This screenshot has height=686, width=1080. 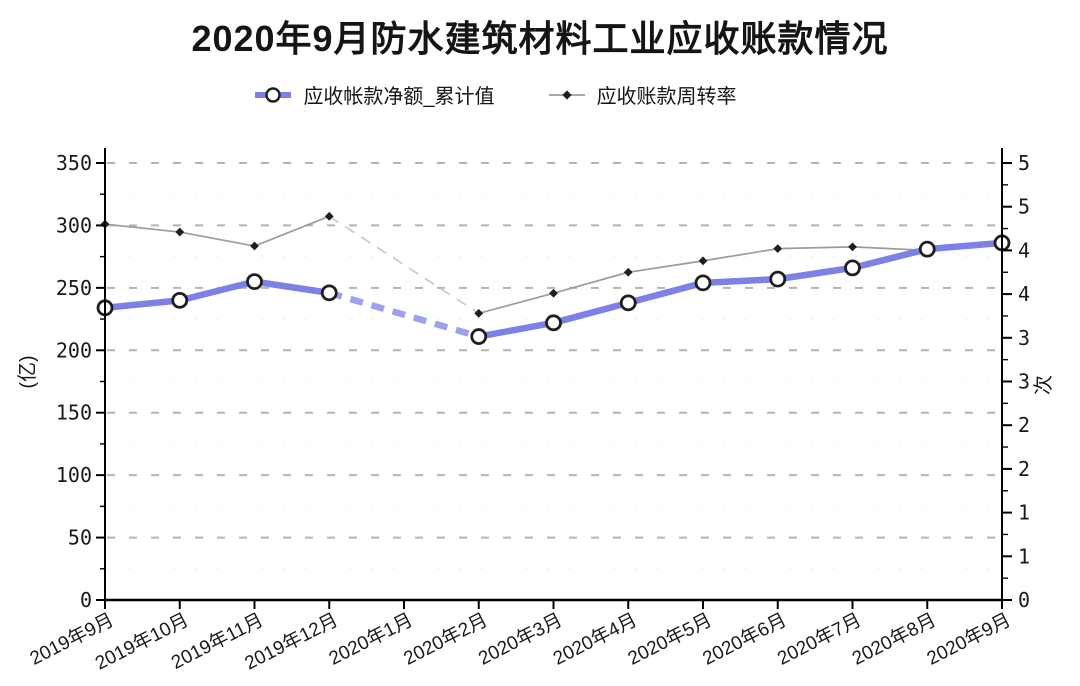 What do you see at coordinates (744, 639) in the screenshot?
I see `x-axis-tick-label: 2020年6月` at bounding box center [744, 639].